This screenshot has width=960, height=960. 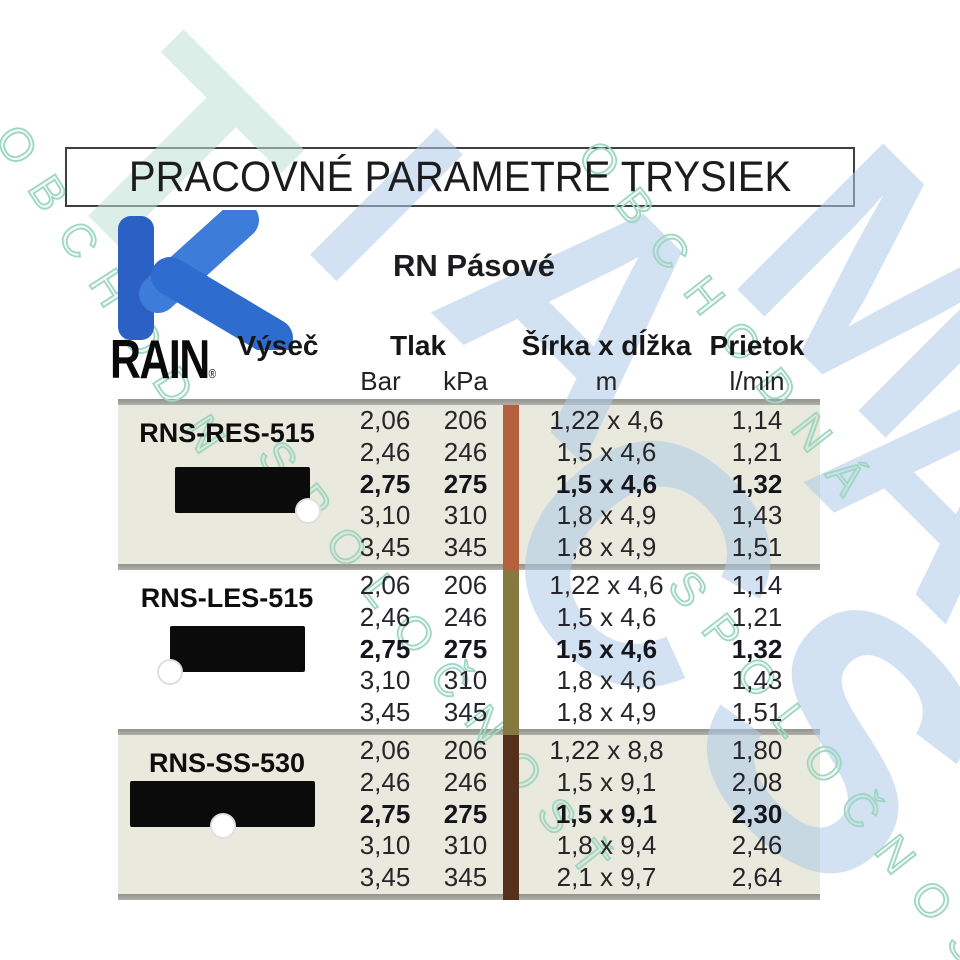 What do you see at coordinates (757, 813) in the screenshot?
I see `cell-flow: 2,30` at bounding box center [757, 813].